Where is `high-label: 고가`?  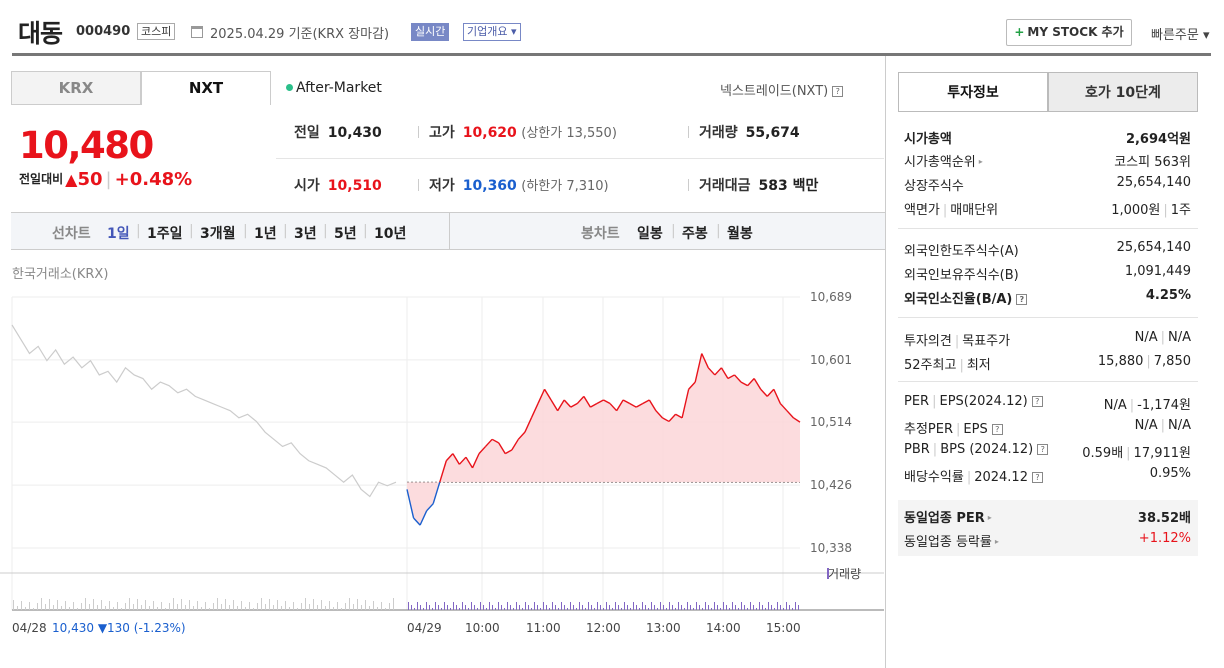
high-label: 고가 is located at coordinates (442, 133).